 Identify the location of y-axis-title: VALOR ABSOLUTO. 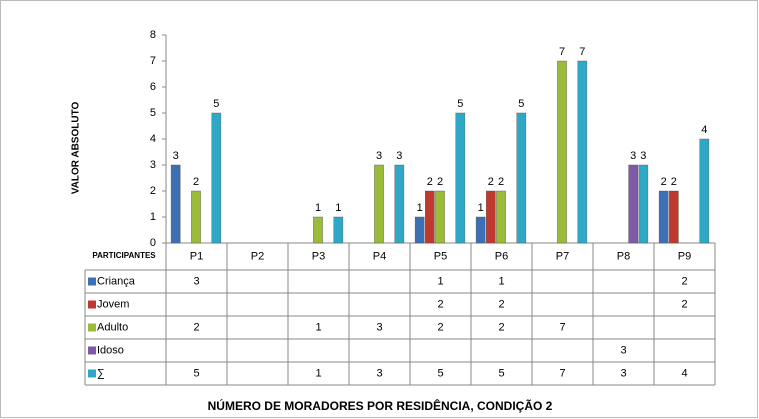
(76, 147).